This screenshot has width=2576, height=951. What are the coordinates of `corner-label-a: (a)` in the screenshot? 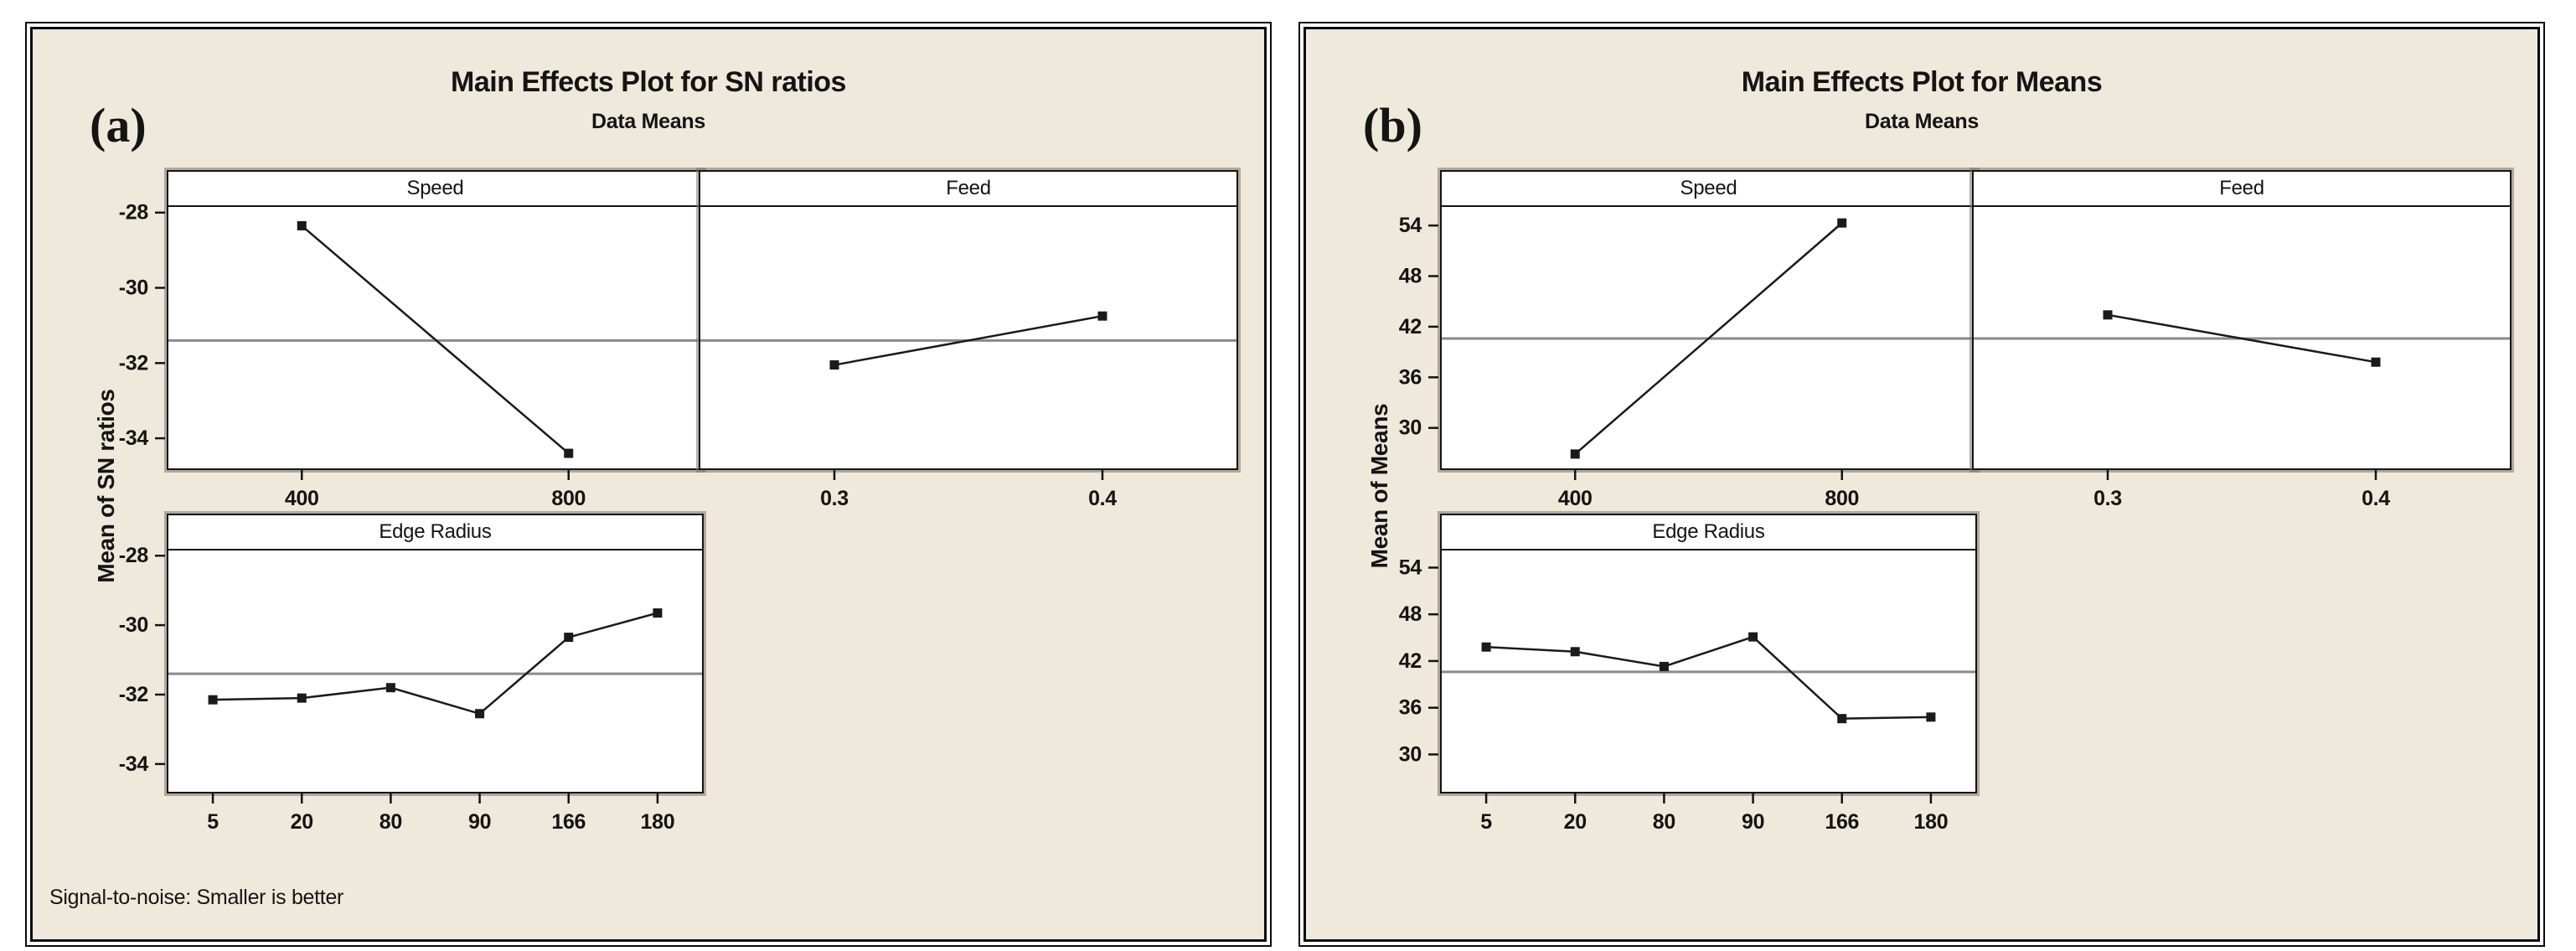 It's located at (118, 125).